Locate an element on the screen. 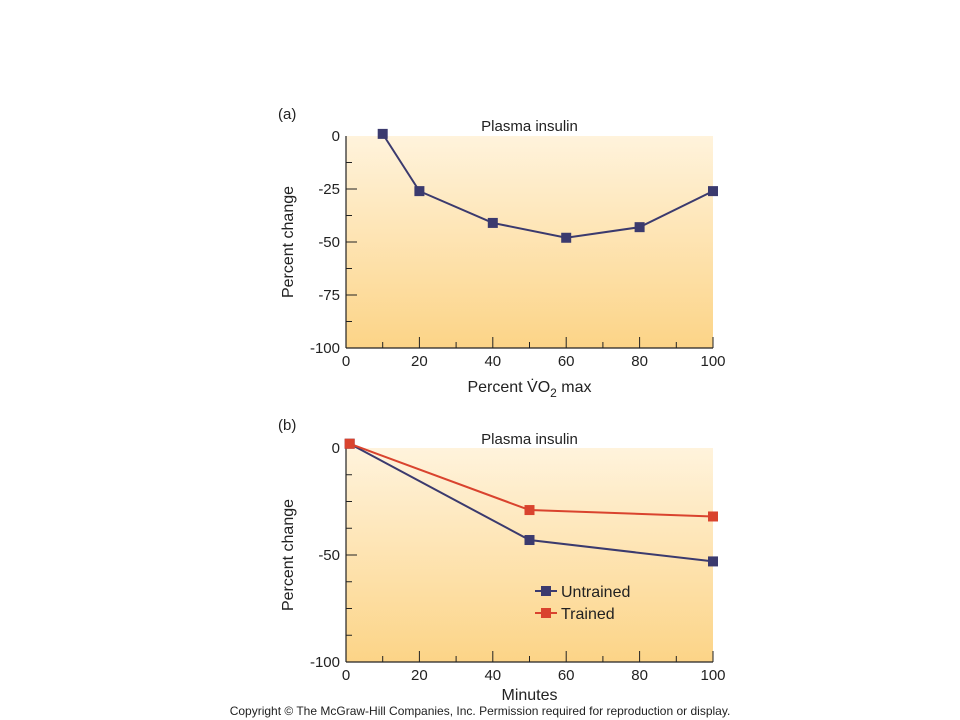  x-axis-label-main: Minutes is located at coordinates (529, 695).